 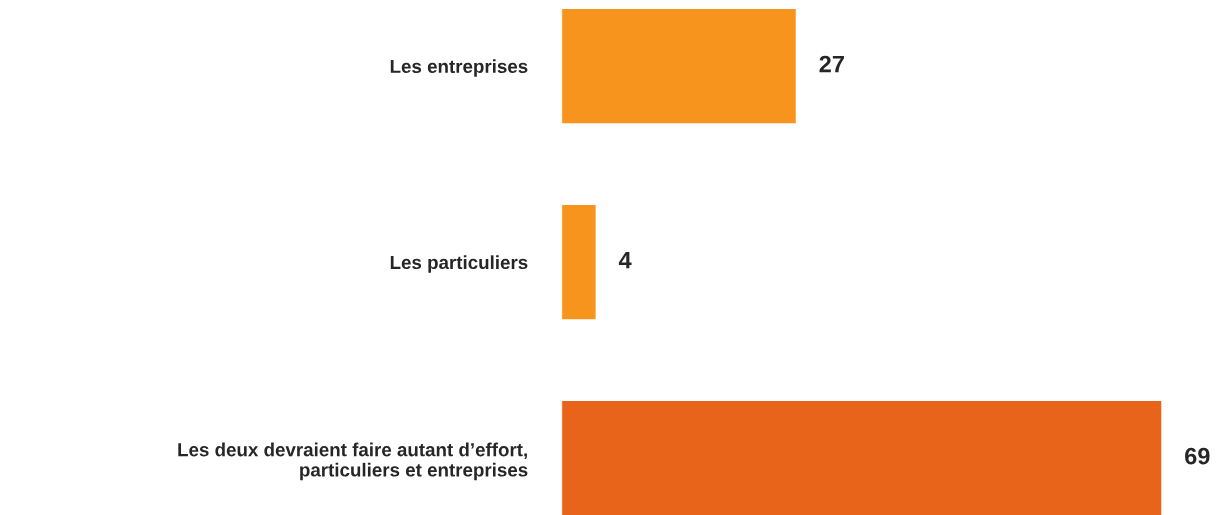 What do you see at coordinates (353, 461) in the screenshot?
I see `y-tick-label: Les deux devraient faire autant d’effort, particuliers et entreprises` at bounding box center [353, 461].